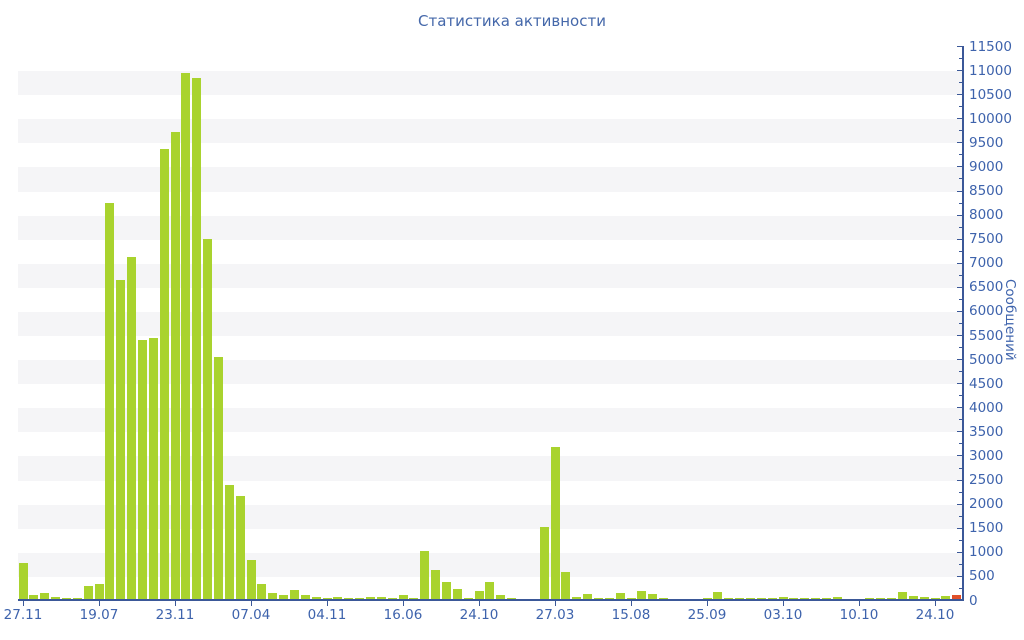  I want to click on x-tick-label: 23.11, so click(175, 615).